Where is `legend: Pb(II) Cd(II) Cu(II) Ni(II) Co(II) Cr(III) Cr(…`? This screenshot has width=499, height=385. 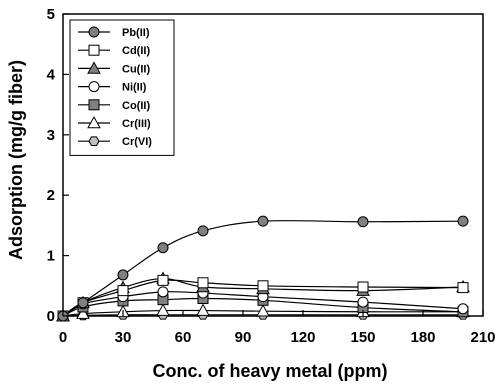 legend: Pb(II) Cd(II) Cu(II) Ni(II) Co(II) Cr(III) Cr(… is located at coordinates (122, 87).